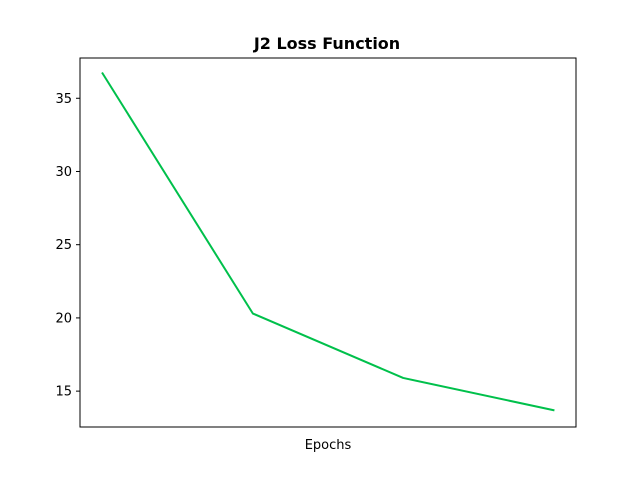 The width and height of the screenshot is (640, 480). Describe the element at coordinates (63, 99) in the screenshot. I see `y-tick-label-35: 35` at that location.